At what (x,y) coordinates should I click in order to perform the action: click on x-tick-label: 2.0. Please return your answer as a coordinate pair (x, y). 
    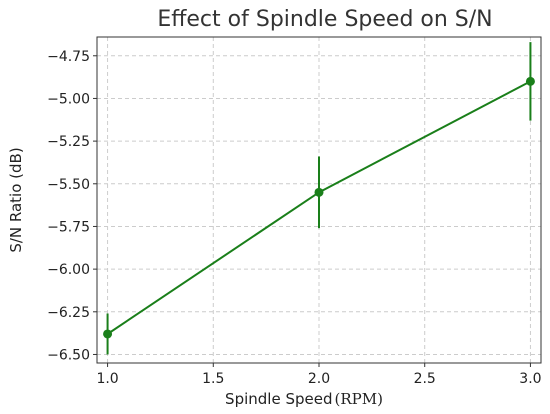
    Looking at the image, I should click on (319, 379).